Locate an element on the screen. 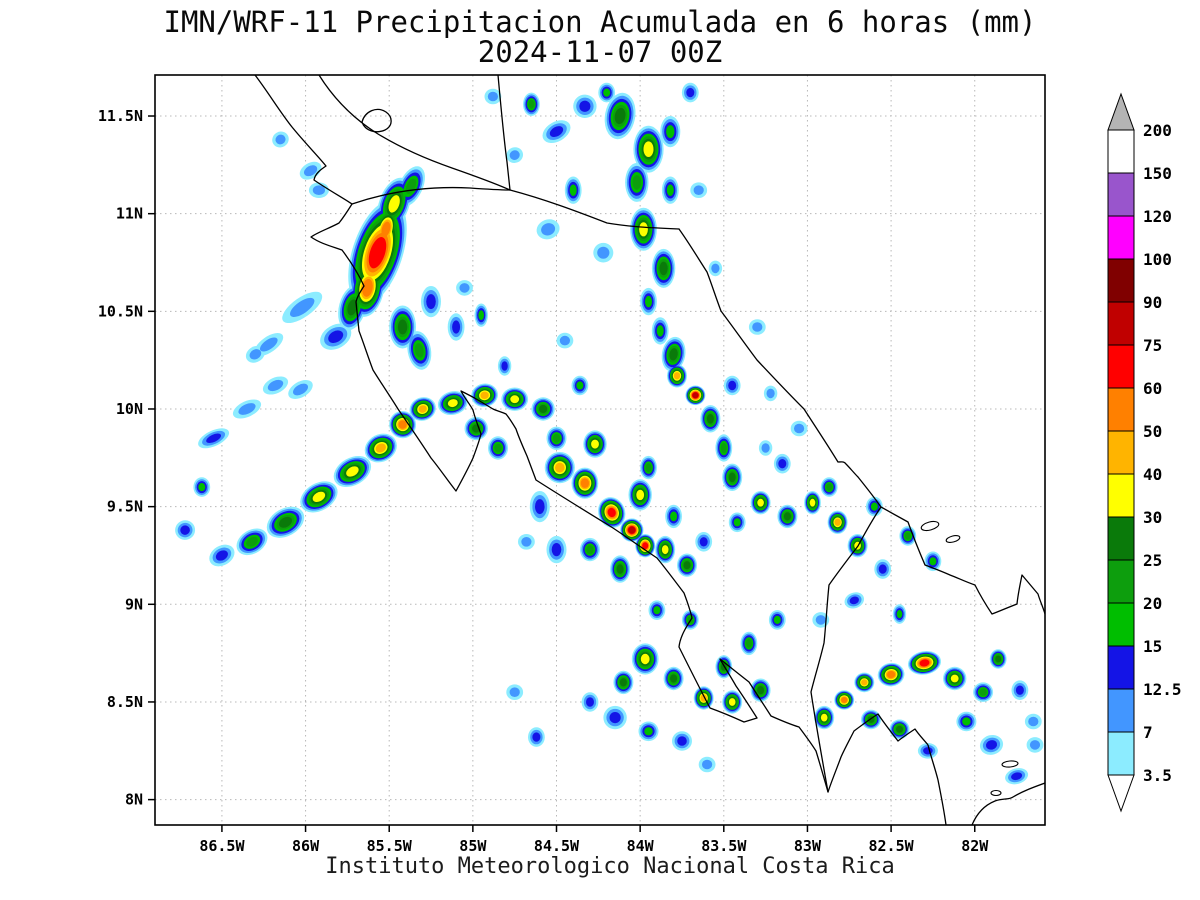 Image resolution: width=1200 pixels, height=900 pixels. bocas-island is located at coordinates (953, 539).